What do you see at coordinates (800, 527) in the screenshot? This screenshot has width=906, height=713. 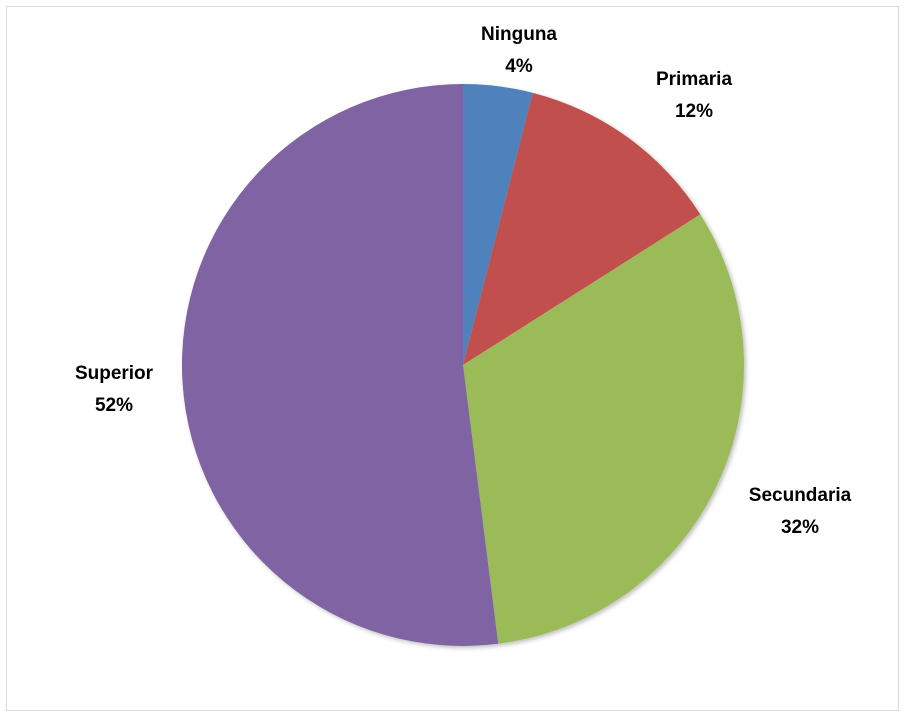 I see `slice-value-label: 32%` at bounding box center [800, 527].